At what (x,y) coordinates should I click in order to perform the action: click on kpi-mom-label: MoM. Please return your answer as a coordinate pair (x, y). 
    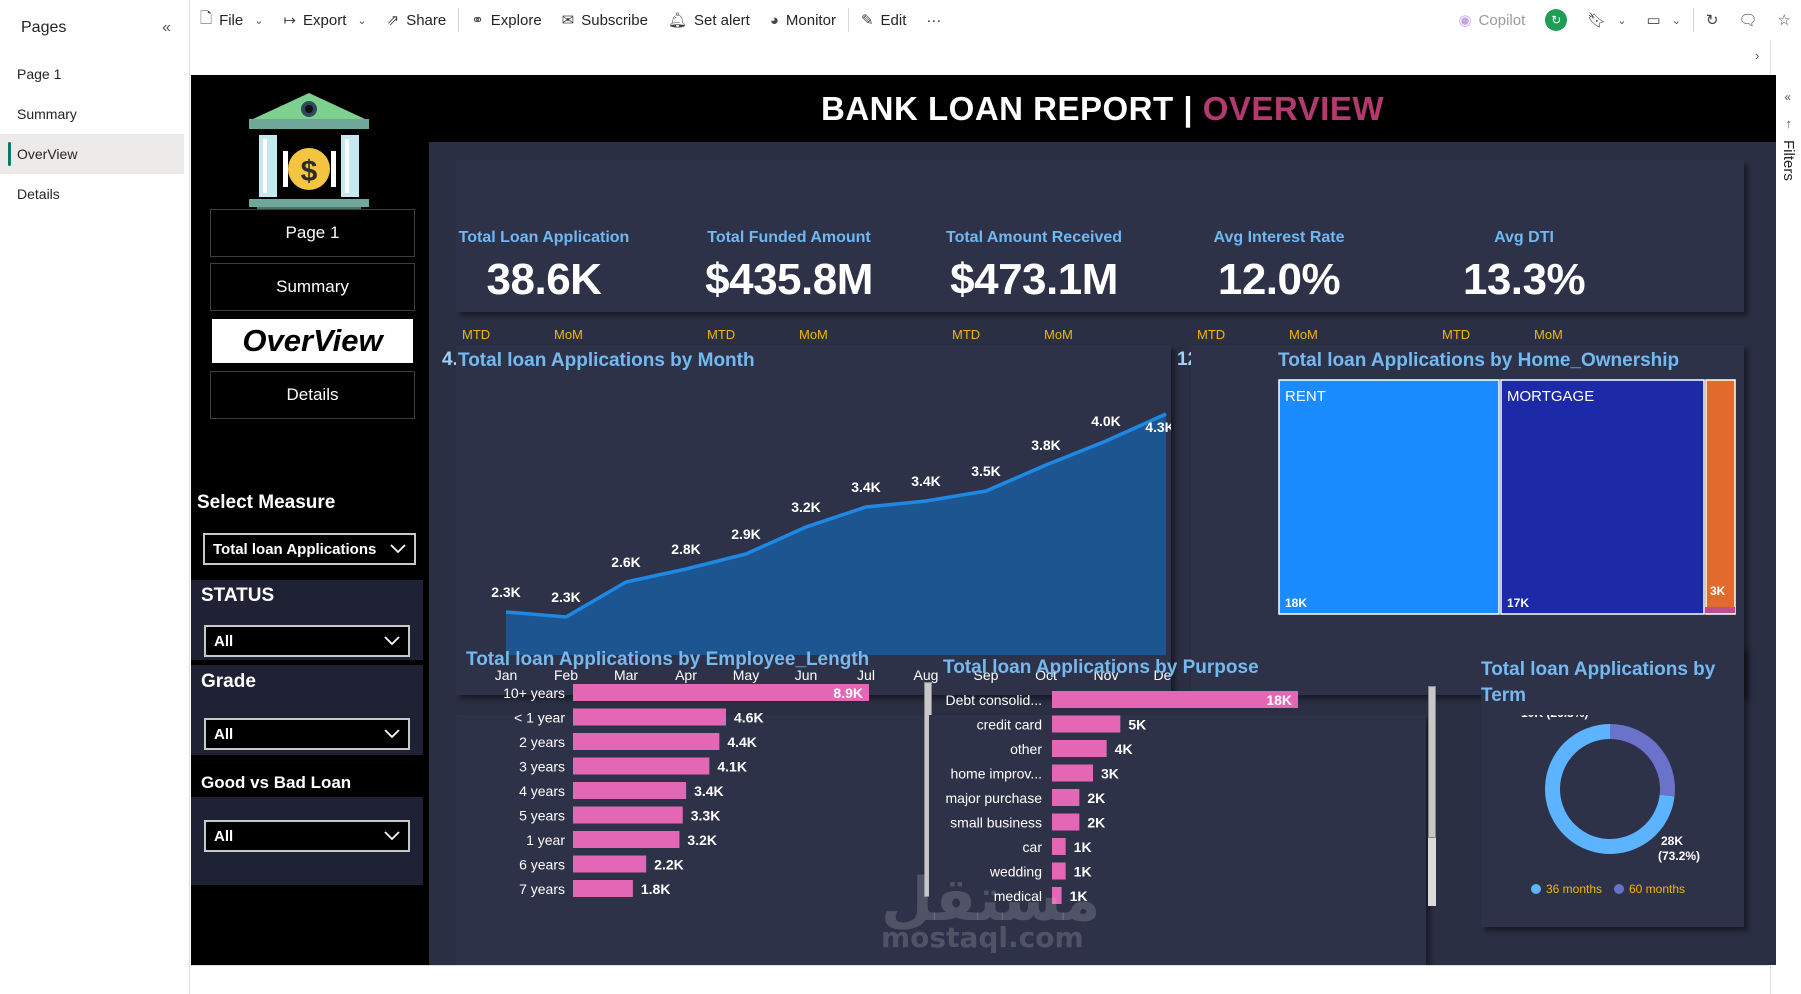
    Looking at the image, I should click on (1548, 334).